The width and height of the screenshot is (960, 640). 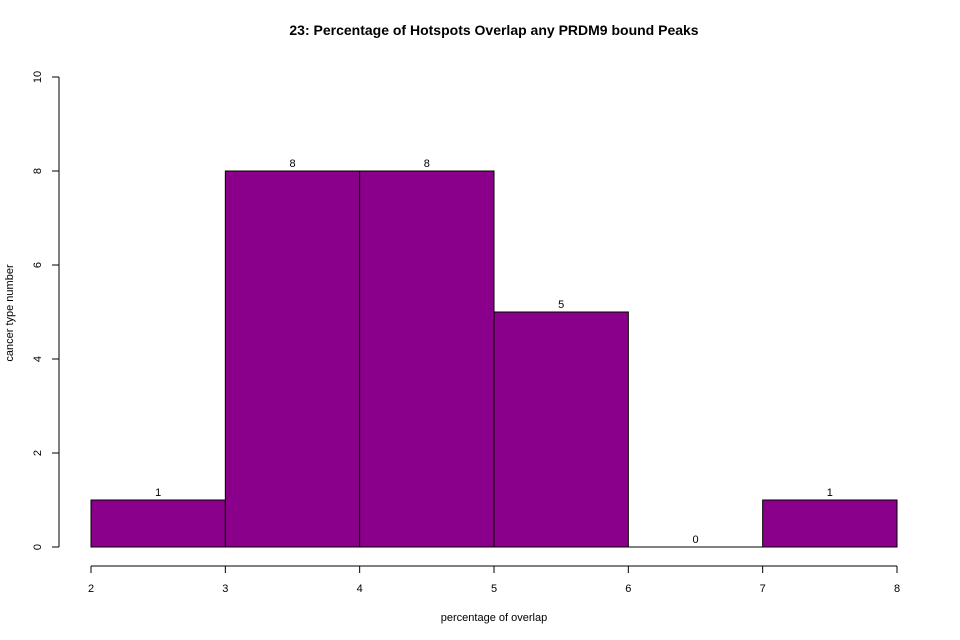 What do you see at coordinates (46, 310) in the screenshot?
I see `y-axis: 0 2 4 6 8 10` at bounding box center [46, 310].